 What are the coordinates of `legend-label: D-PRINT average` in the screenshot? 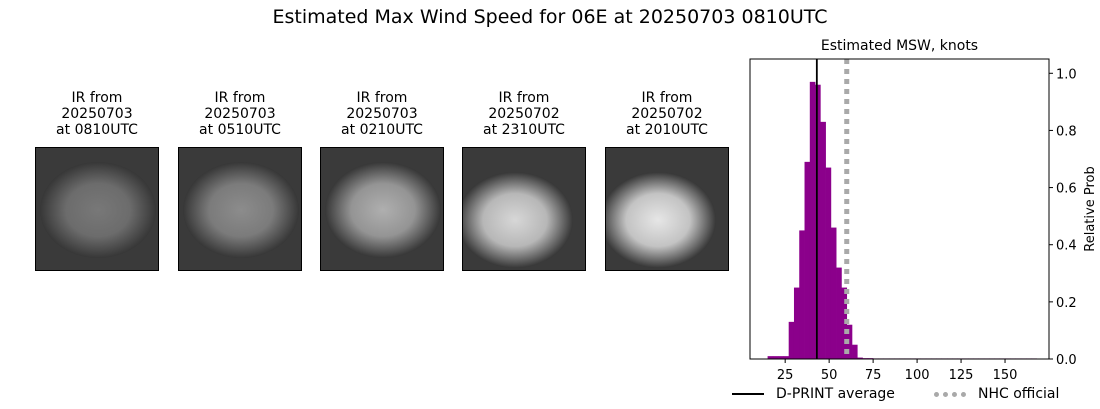 It's located at (835, 394).